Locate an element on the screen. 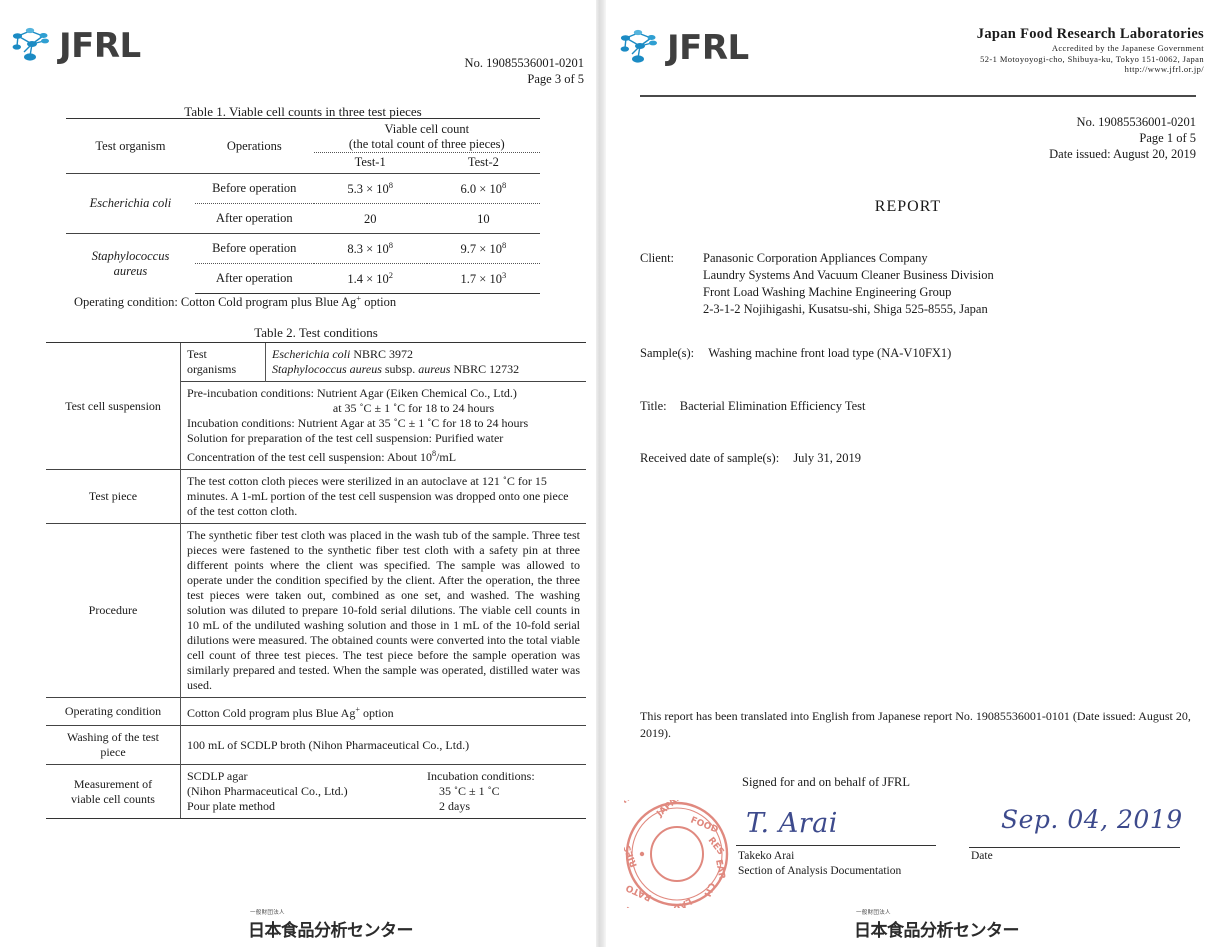  value: 5.3 × 10 is located at coordinates (368, 189).